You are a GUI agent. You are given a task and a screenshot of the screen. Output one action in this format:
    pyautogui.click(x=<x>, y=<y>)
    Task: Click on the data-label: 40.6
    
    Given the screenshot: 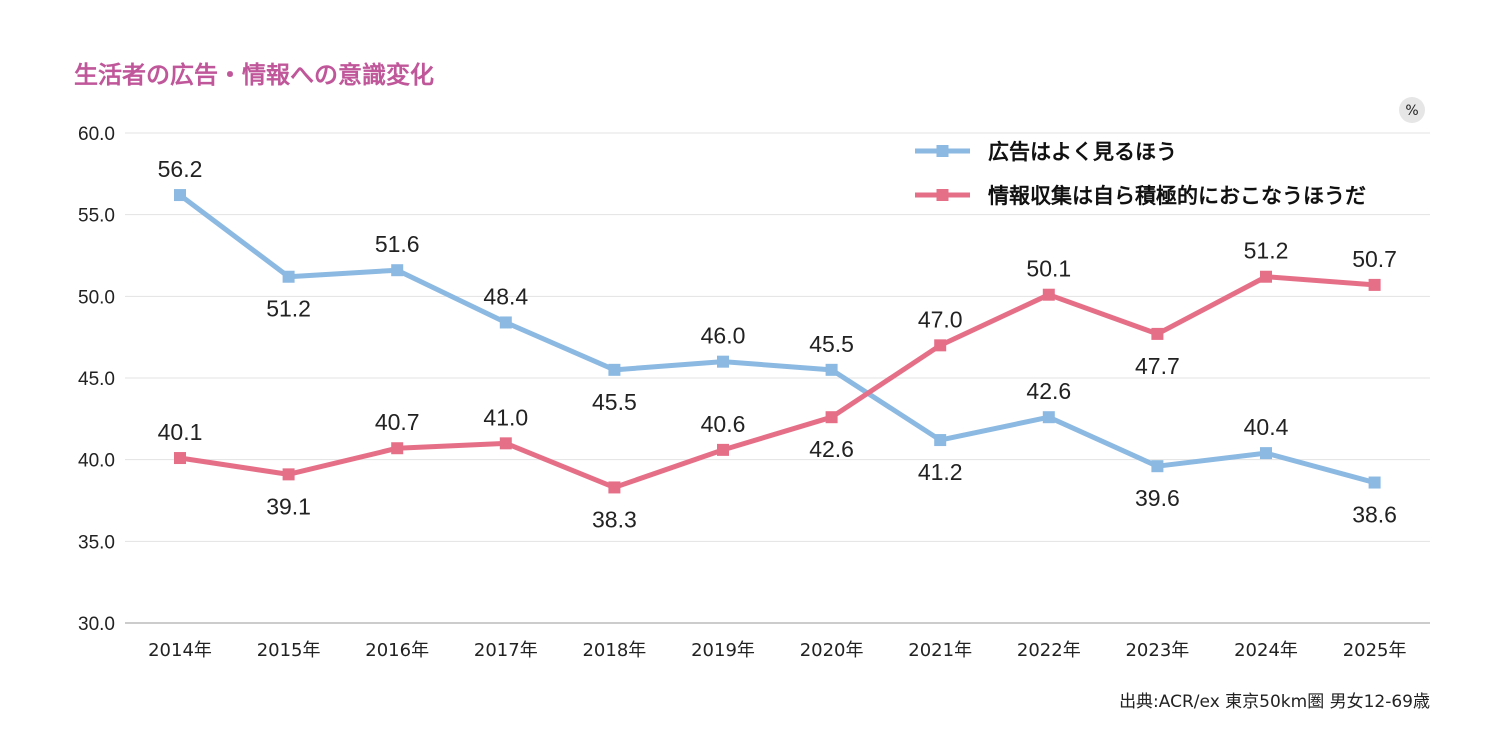 What is the action you would take?
    pyautogui.click(x=723, y=424)
    